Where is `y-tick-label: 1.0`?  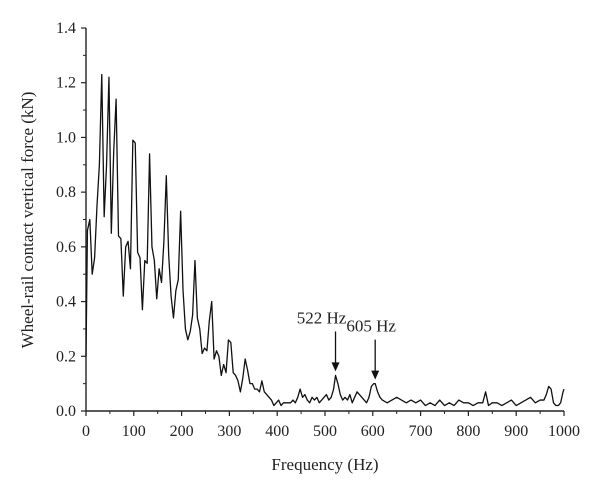 y-tick-label: 1.0 is located at coordinates (66, 137).